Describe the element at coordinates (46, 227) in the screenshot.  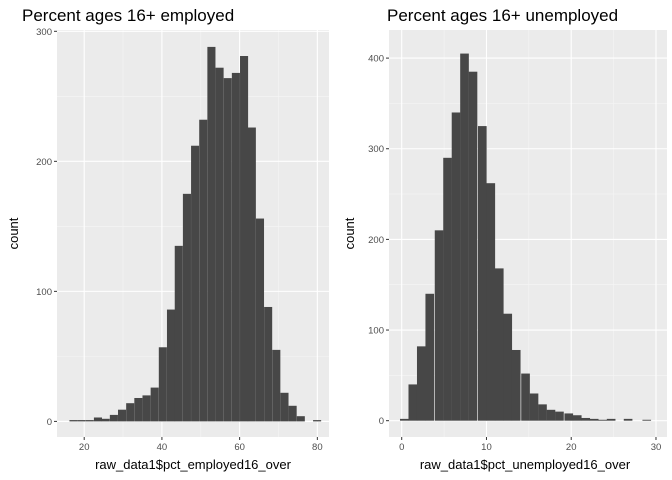
I see `y-axis-ticks: 0 100 200 300` at that location.